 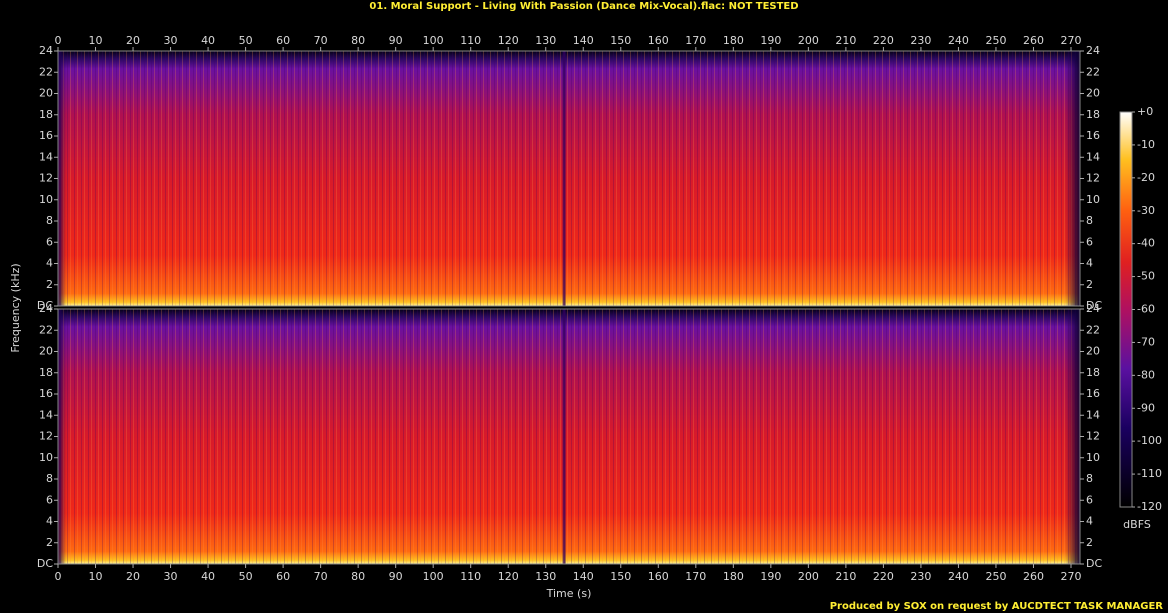 What do you see at coordinates (545, 40) in the screenshot?
I see `x-tick-label-top: 130` at bounding box center [545, 40].